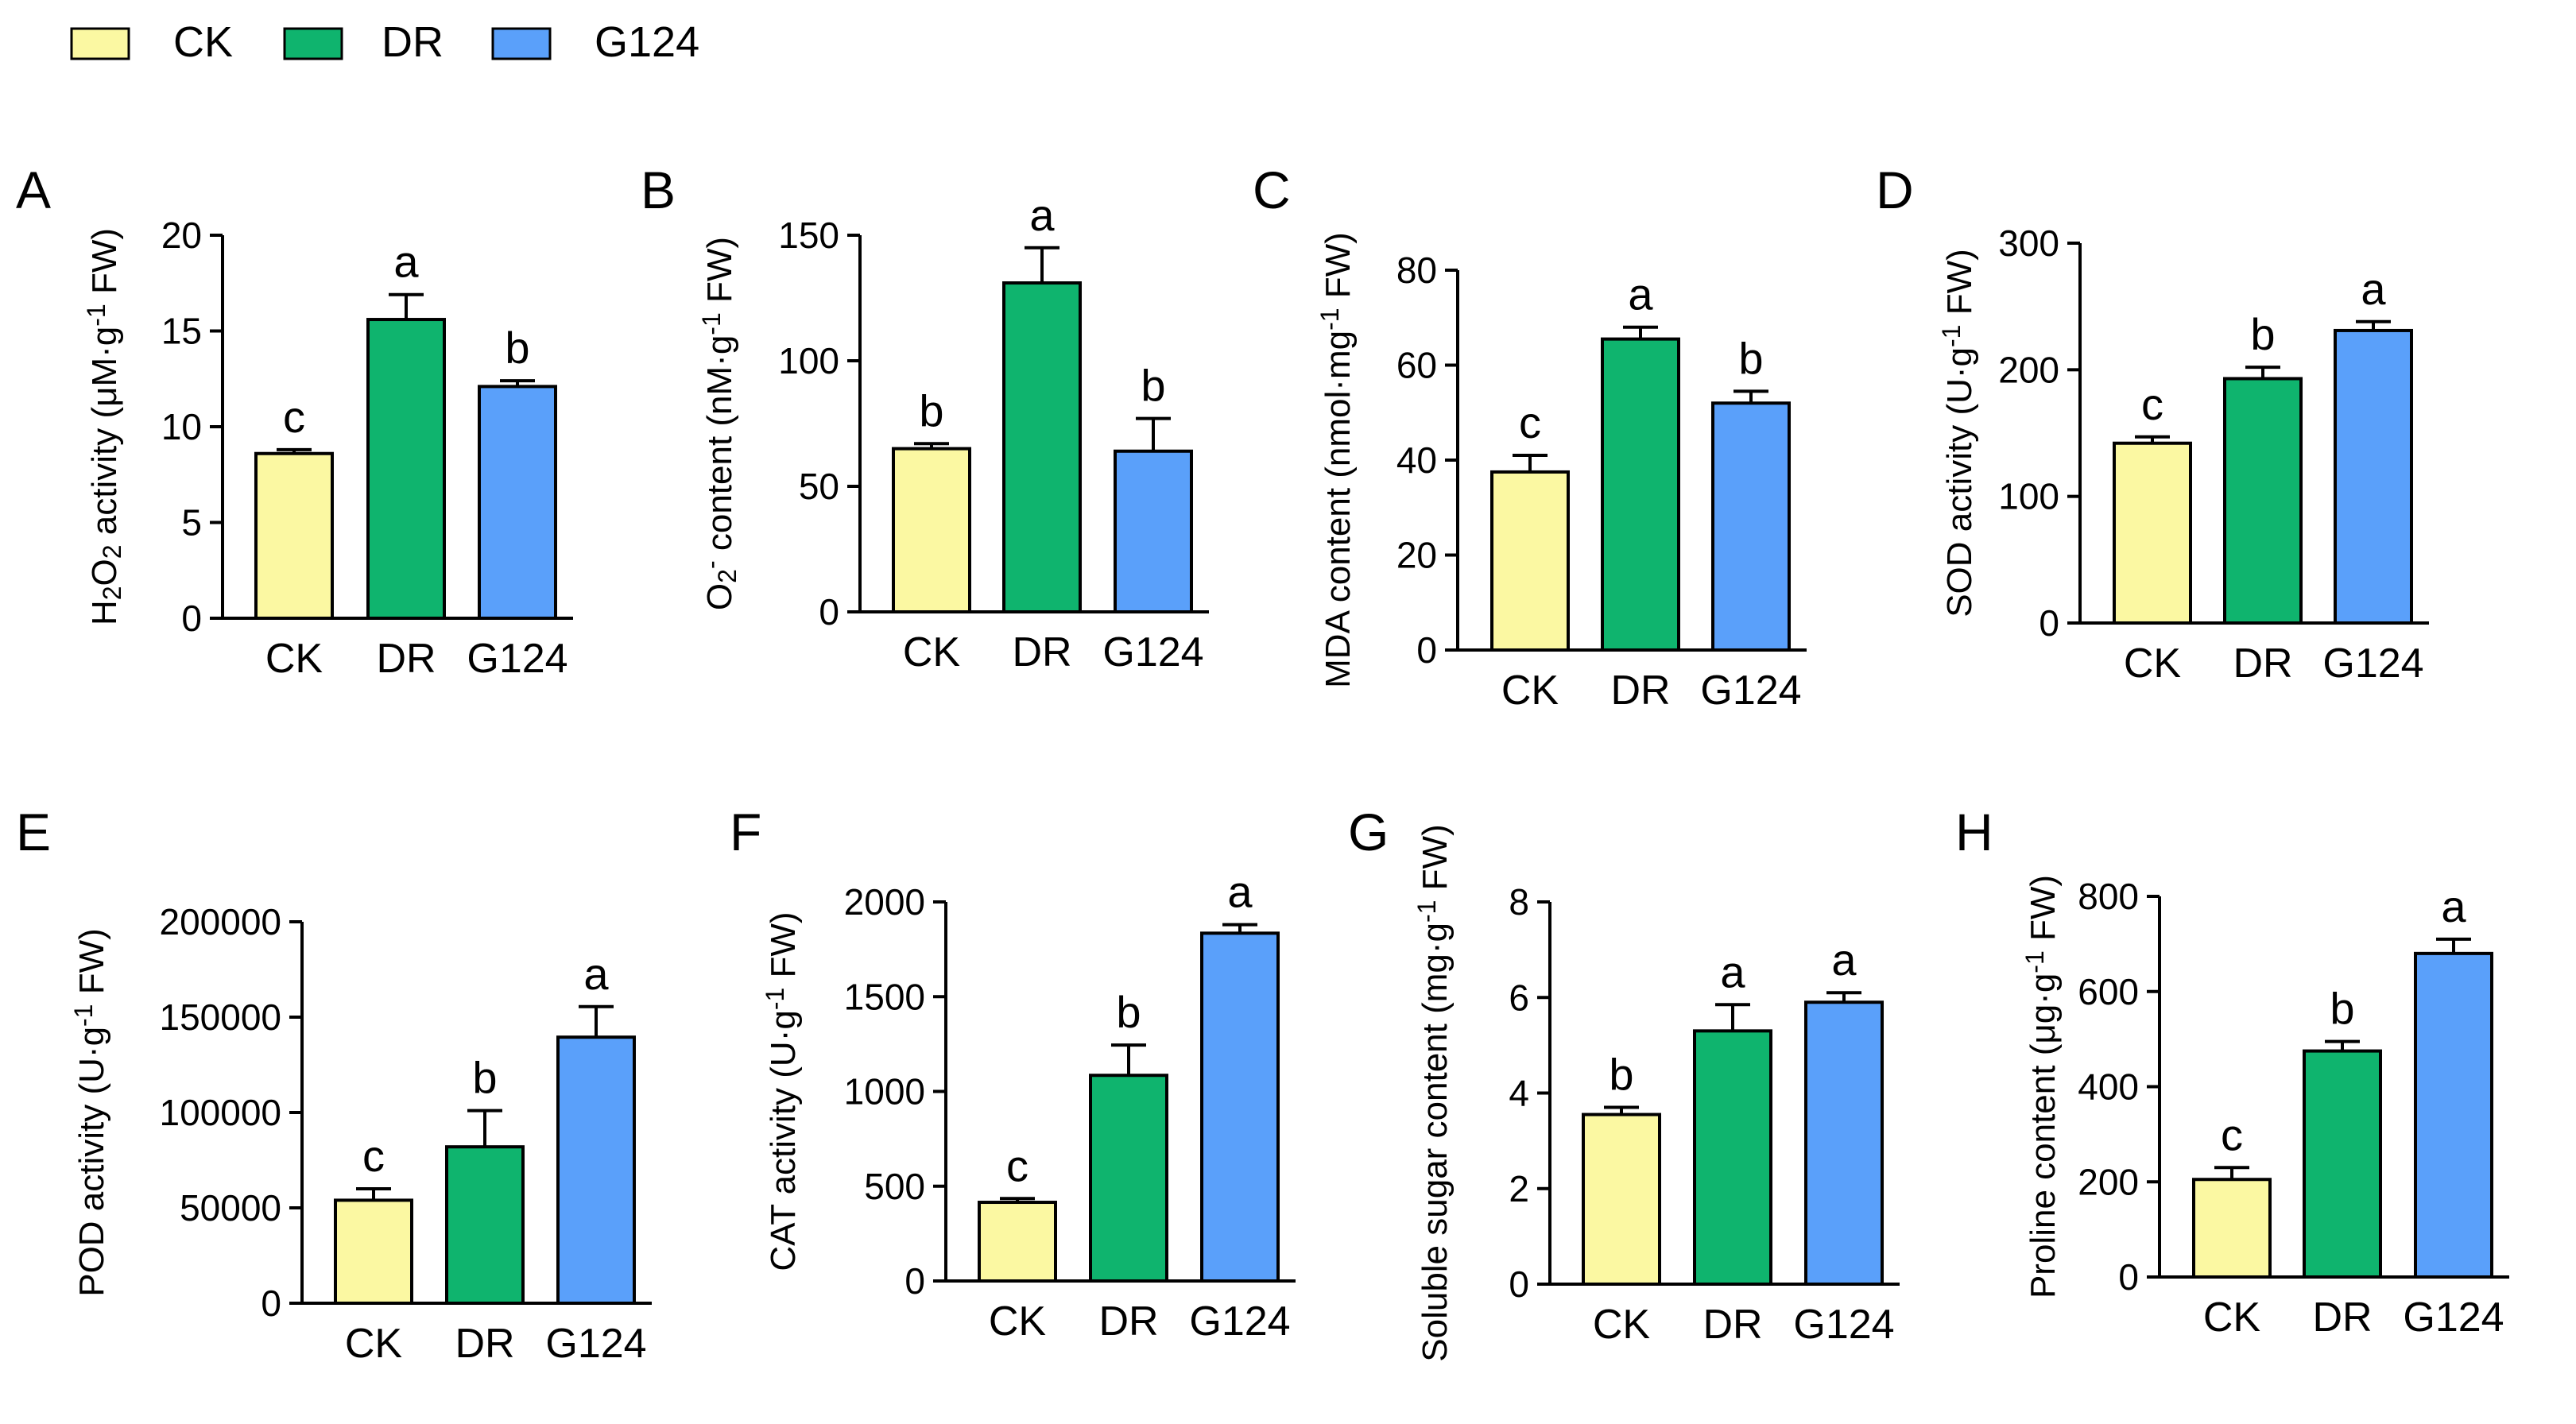  What do you see at coordinates (294, 659) in the screenshot?
I see `category-label-a-0: CK` at bounding box center [294, 659].